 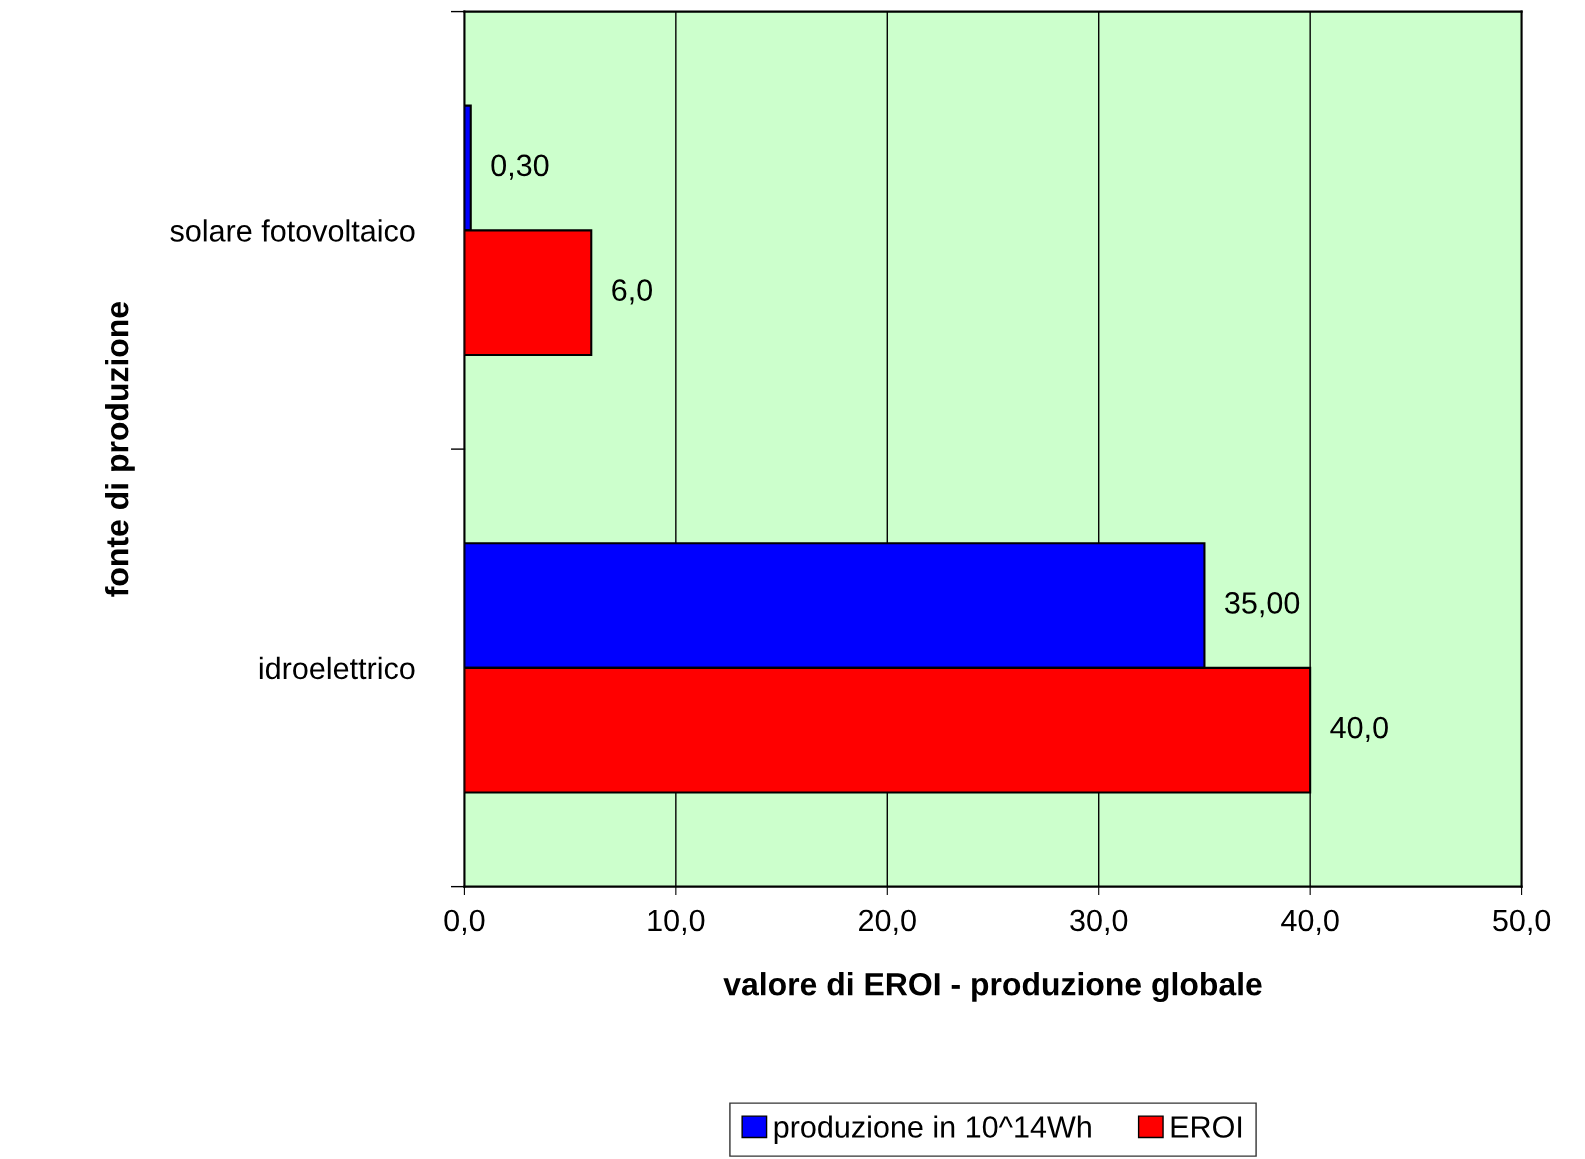 What do you see at coordinates (1522, 922) in the screenshot?
I see `x-tick-label: 50,0` at bounding box center [1522, 922].